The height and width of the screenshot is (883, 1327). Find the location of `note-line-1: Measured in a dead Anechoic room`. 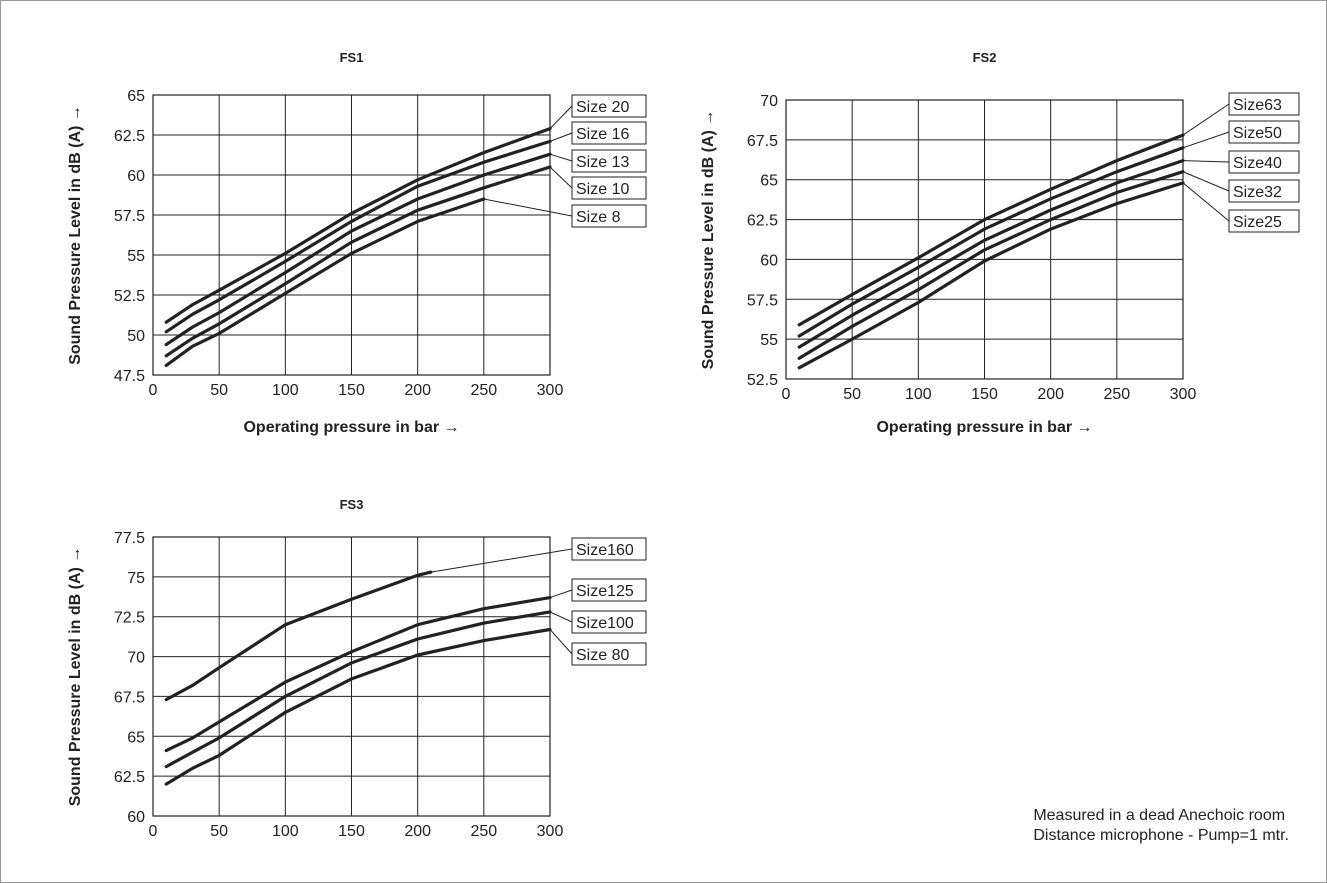

note-line-1: Measured in a dead Anechoic room is located at coordinates (1159, 815).